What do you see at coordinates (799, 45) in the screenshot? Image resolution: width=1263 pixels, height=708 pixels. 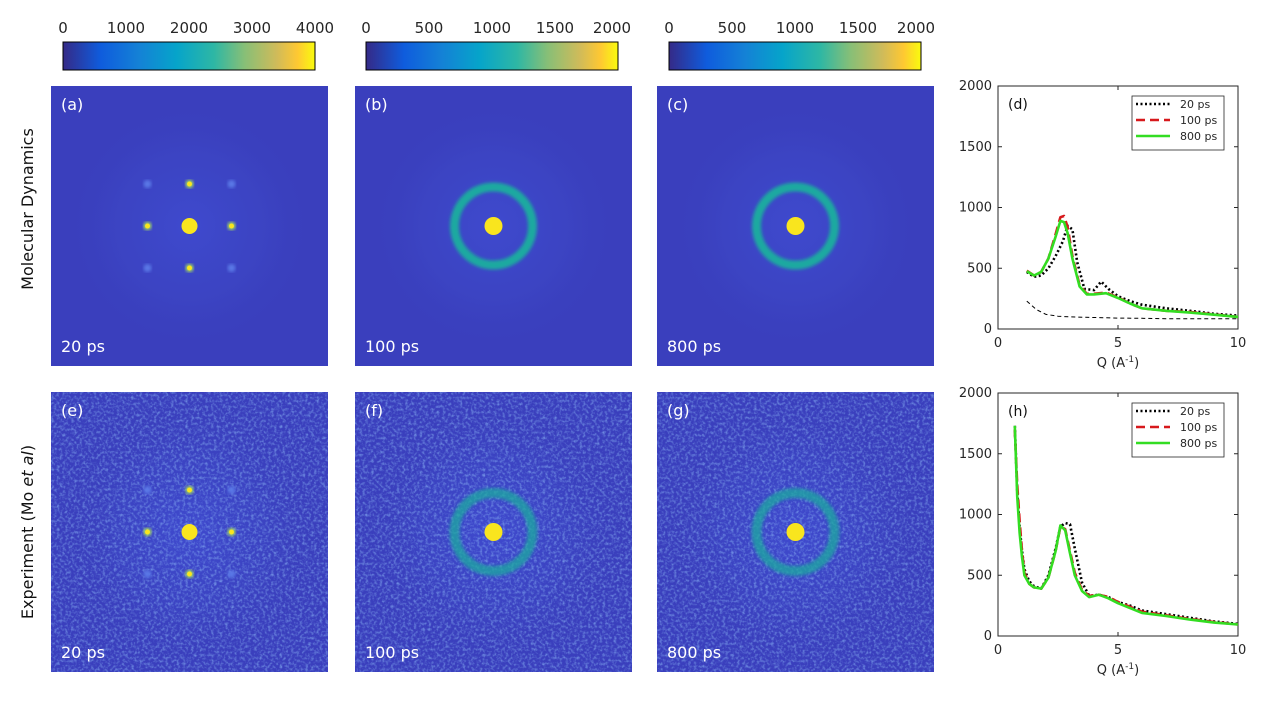 I see `colorbar-3: 0 500 1000 1500 2000` at bounding box center [799, 45].